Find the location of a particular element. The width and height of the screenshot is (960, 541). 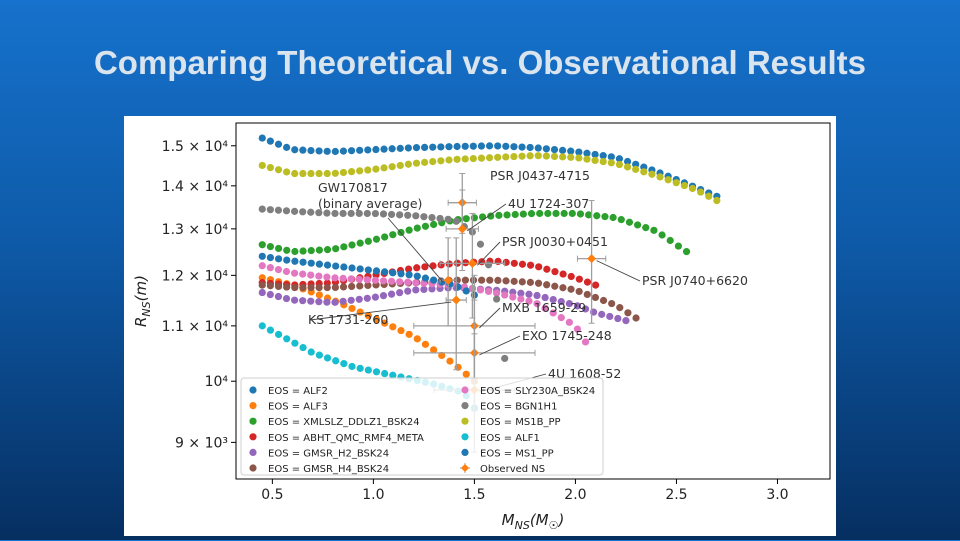

annotation-0: PSR J0437-4715 is located at coordinates (540, 175).